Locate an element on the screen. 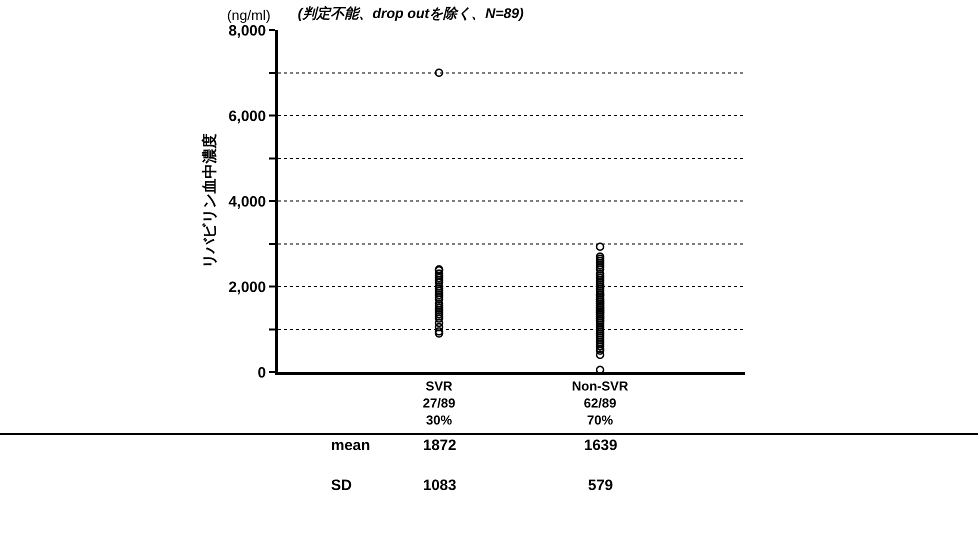 The image size is (978, 546). text: 1639 is located at coordinates (601, 445).